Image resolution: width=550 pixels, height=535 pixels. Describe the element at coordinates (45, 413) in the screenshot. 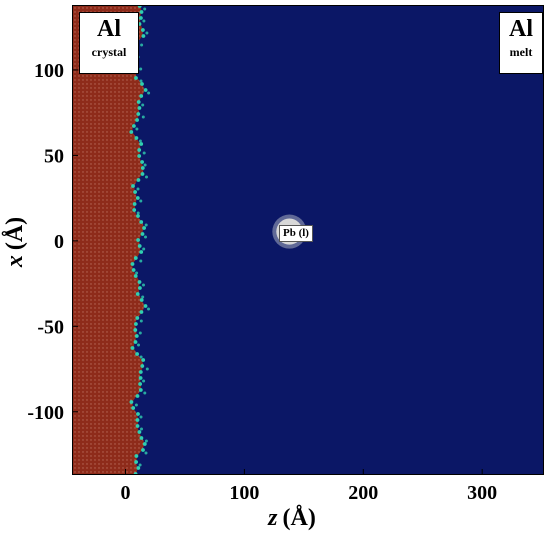

I see `y-tick-label: -100` at that location.